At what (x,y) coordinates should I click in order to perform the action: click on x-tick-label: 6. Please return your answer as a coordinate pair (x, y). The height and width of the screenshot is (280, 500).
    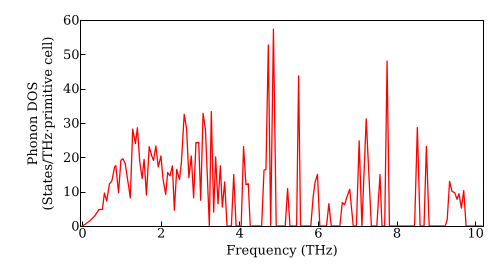
    Looking at the image, I should click on (318, 234).